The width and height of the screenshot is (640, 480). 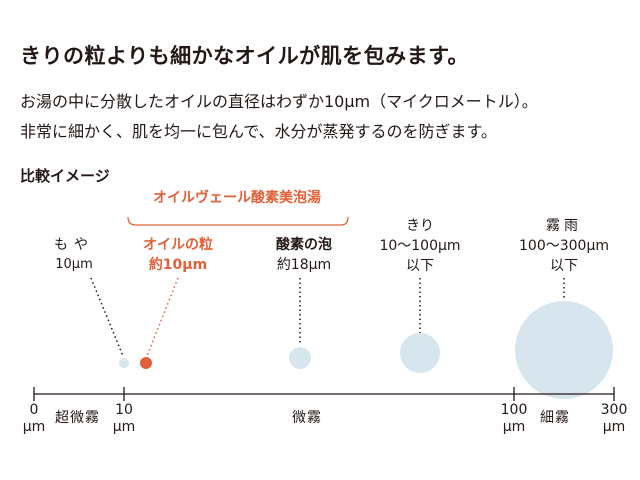 I want to click on particle-kiri, so click(x=420, y=353).